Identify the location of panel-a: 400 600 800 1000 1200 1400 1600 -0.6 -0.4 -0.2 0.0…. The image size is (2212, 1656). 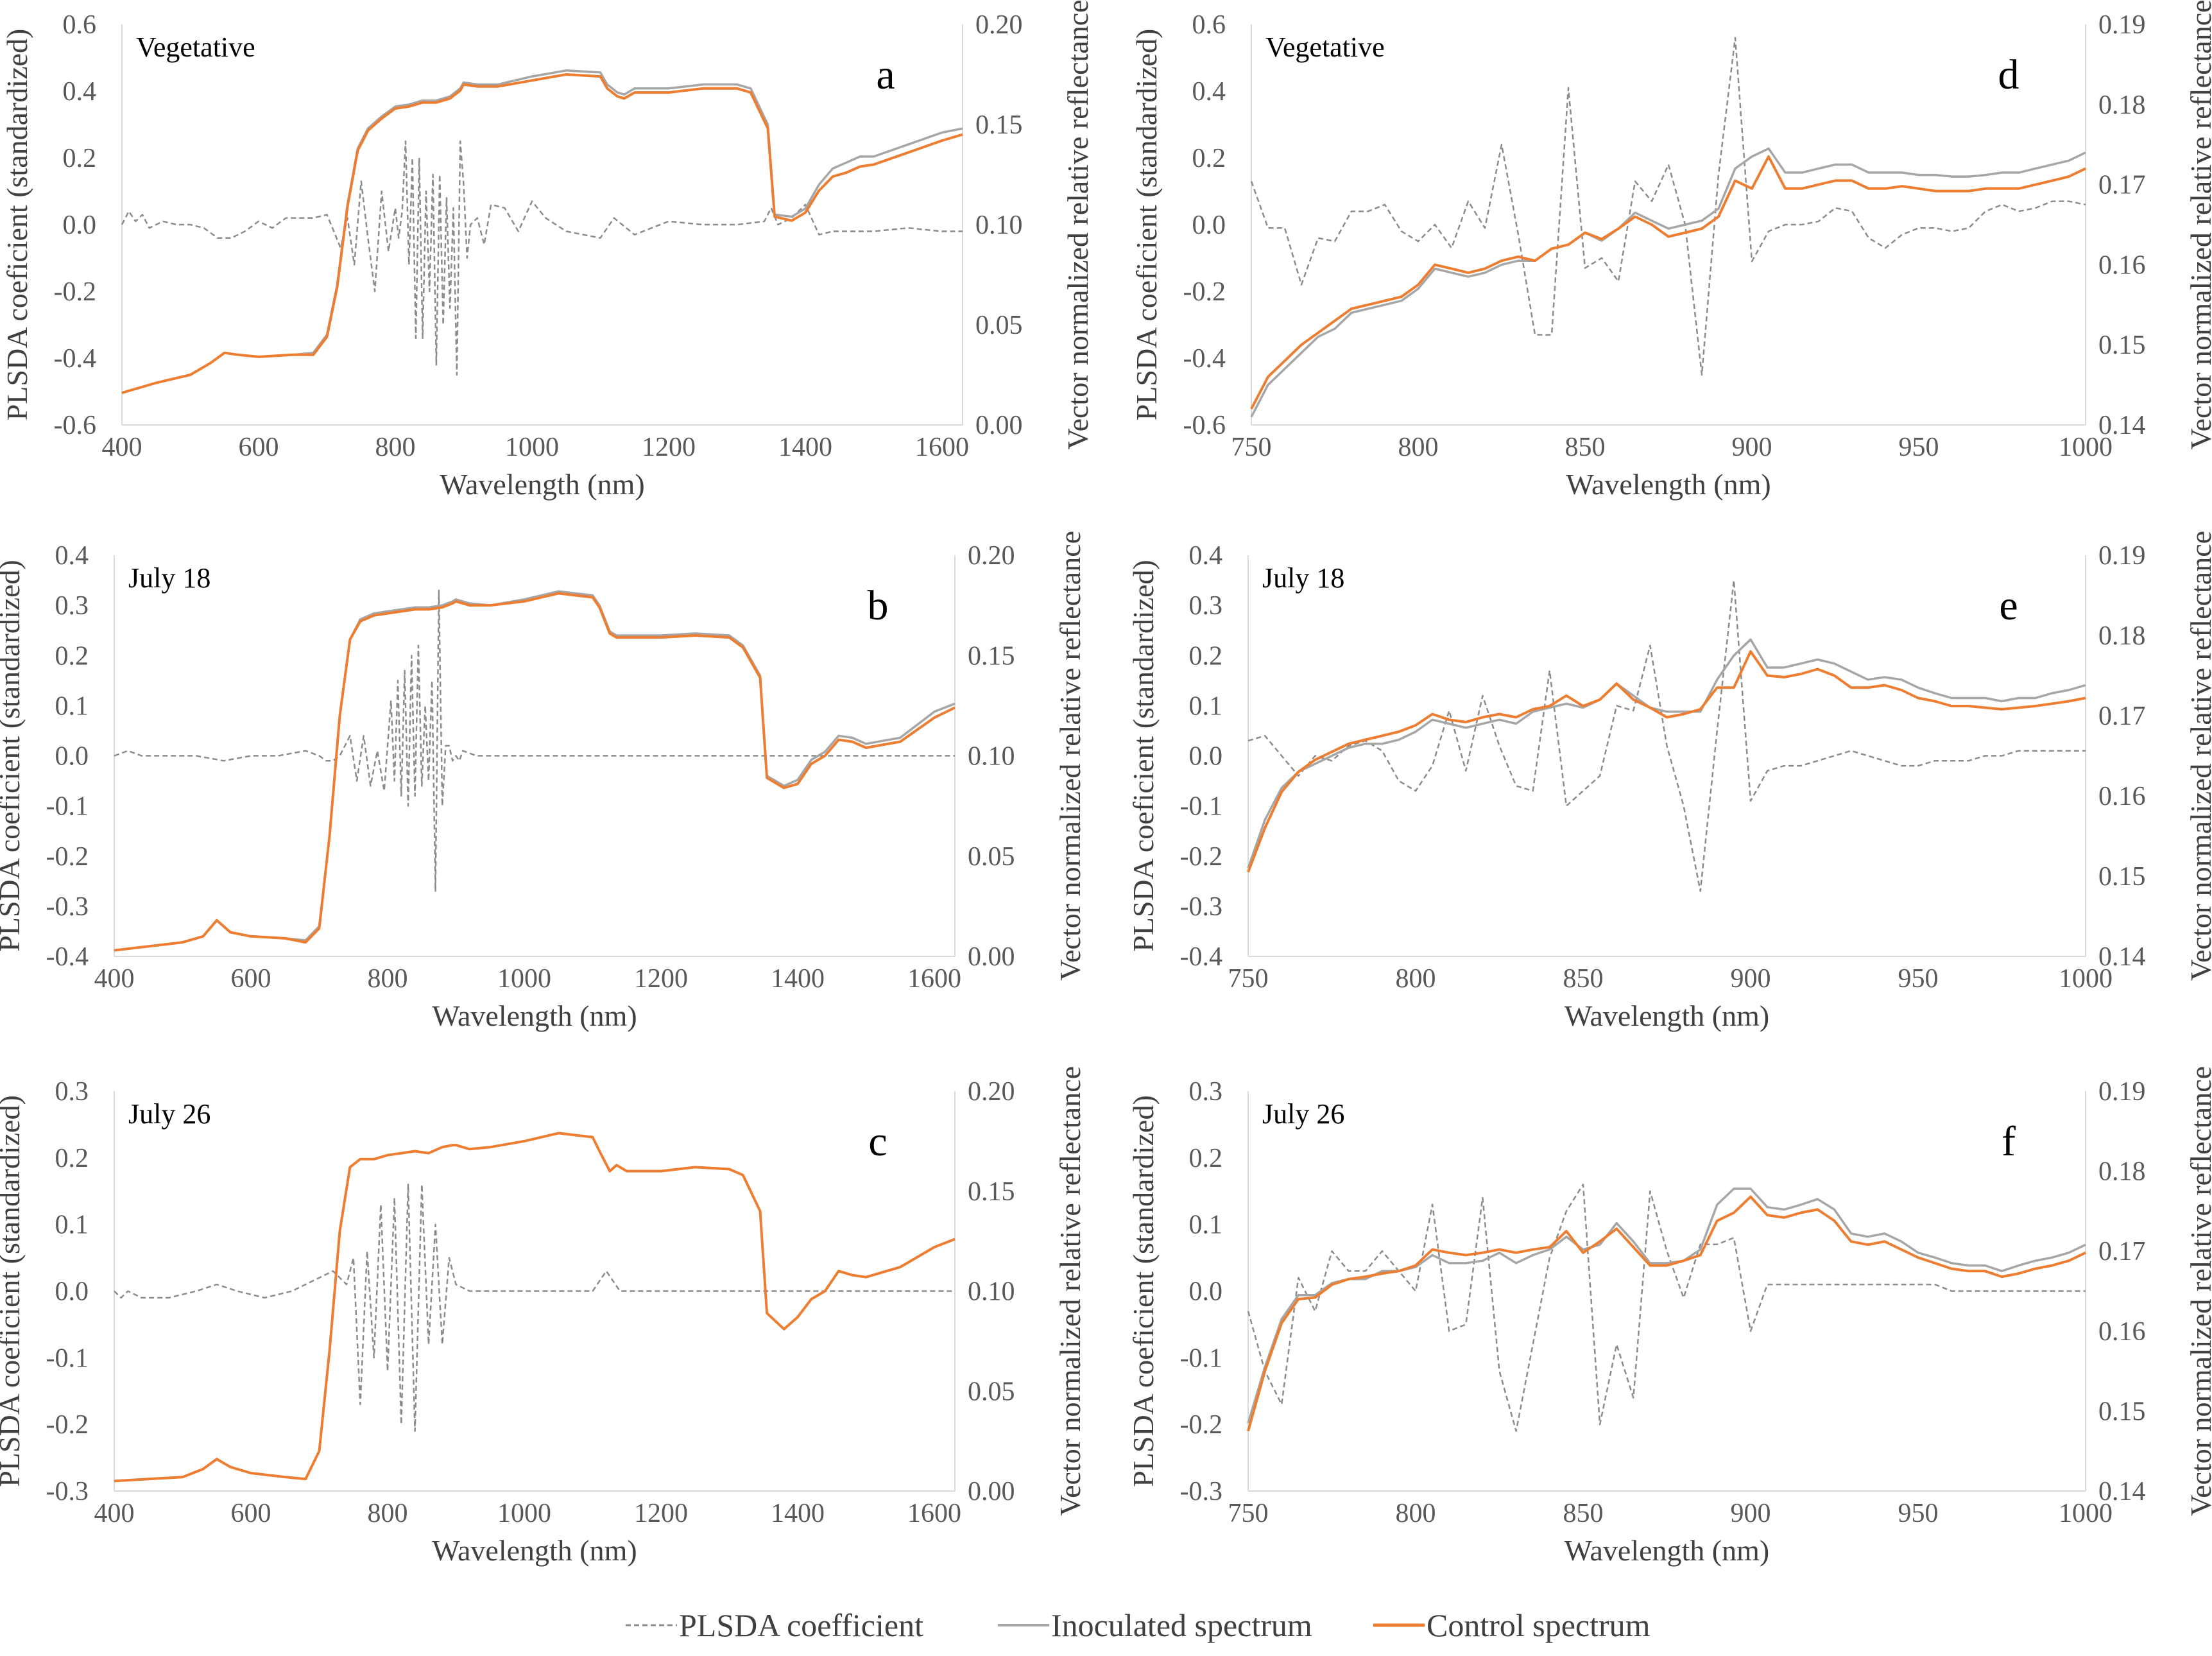
(547, 250).